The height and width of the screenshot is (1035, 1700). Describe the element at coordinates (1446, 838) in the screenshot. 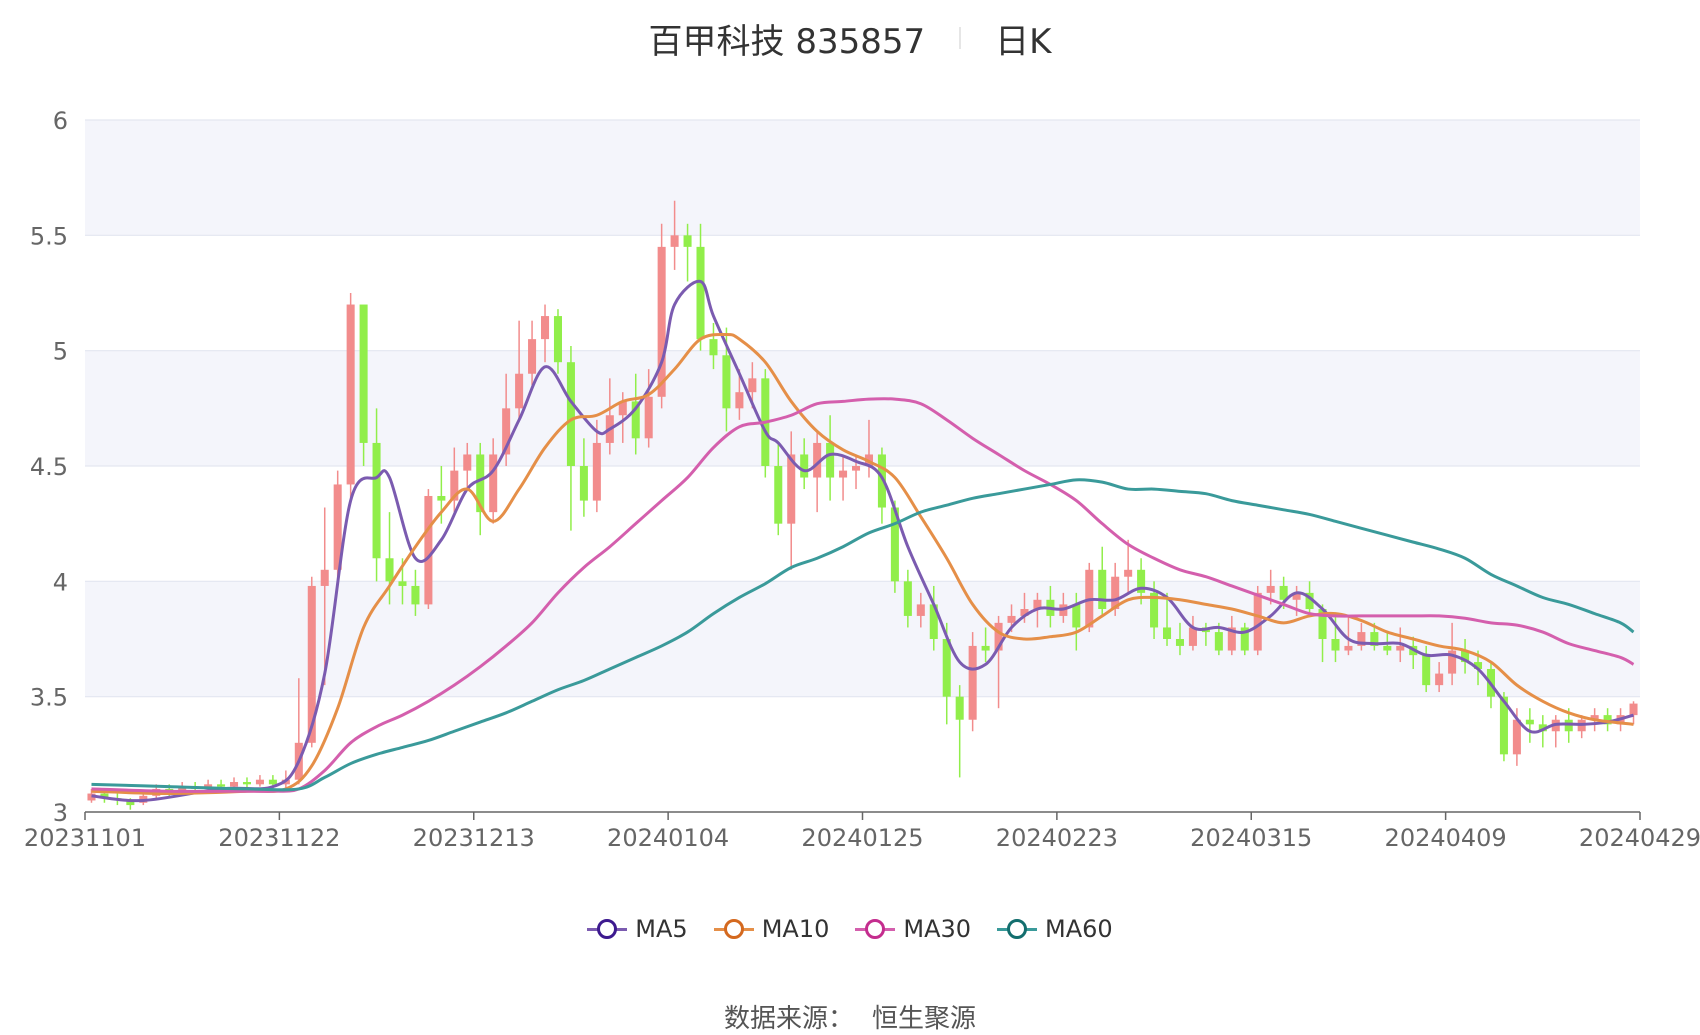

I see `x-tick-label: 20240409` at that location.